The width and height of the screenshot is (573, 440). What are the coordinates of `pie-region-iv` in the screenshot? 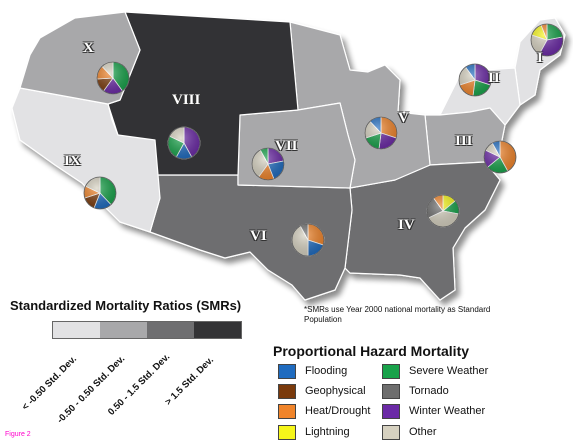 It's located at (443, 211).